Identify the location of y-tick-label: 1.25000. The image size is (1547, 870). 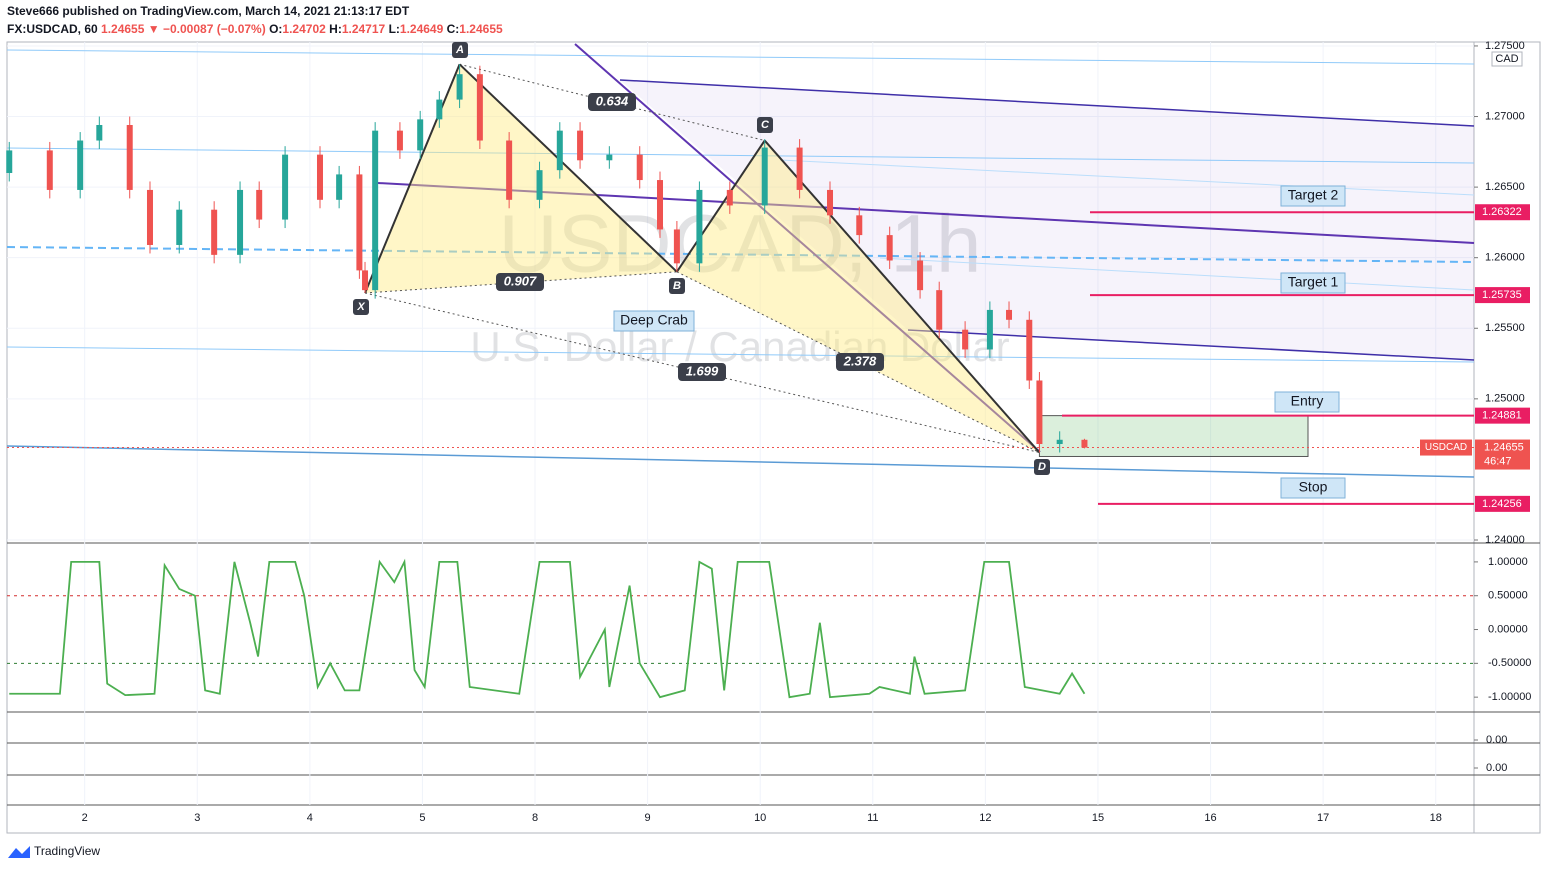
(1505, 399).